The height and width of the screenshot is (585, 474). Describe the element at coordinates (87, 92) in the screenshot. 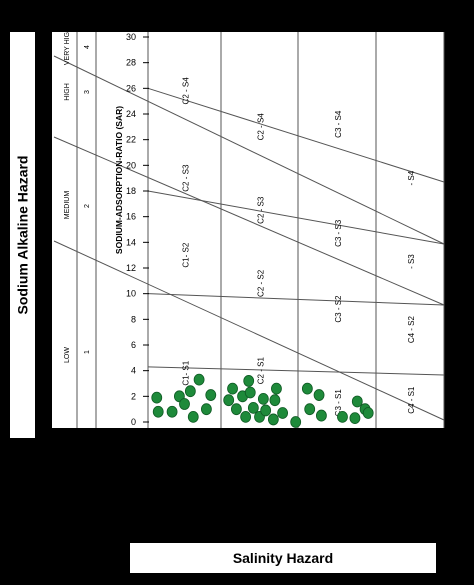

I see `sodium-class-number: 3` at that location.